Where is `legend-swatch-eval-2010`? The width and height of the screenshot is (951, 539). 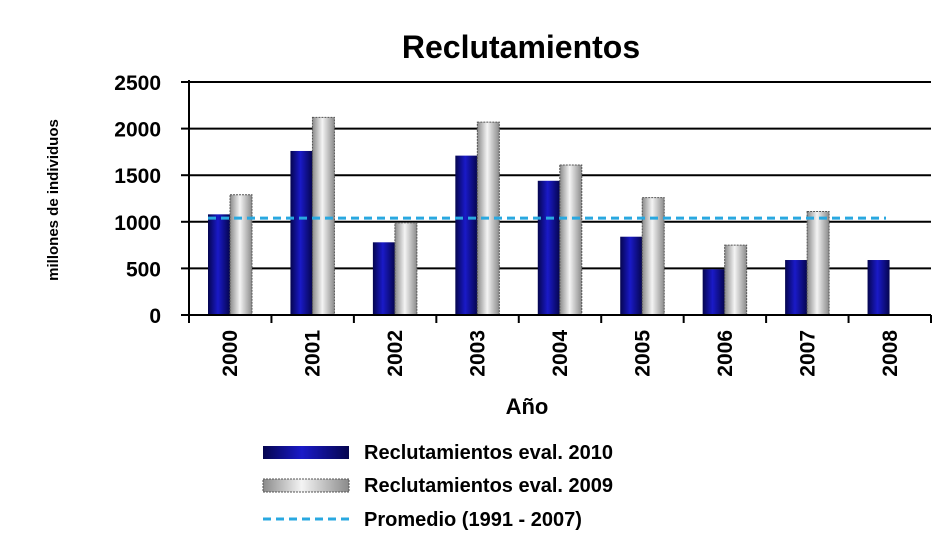 legend-swatch-eval-2010 is located at coordinates (306, 452).